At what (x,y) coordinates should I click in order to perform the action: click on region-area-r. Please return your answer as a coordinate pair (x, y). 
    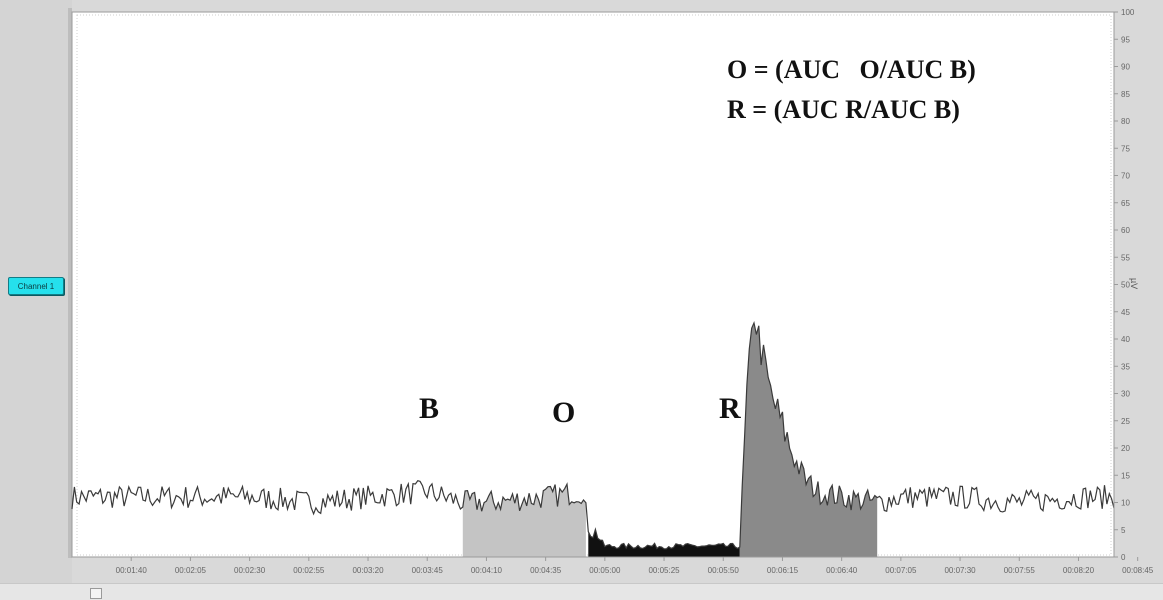
    Looking at the image, I should click on (808, 439).